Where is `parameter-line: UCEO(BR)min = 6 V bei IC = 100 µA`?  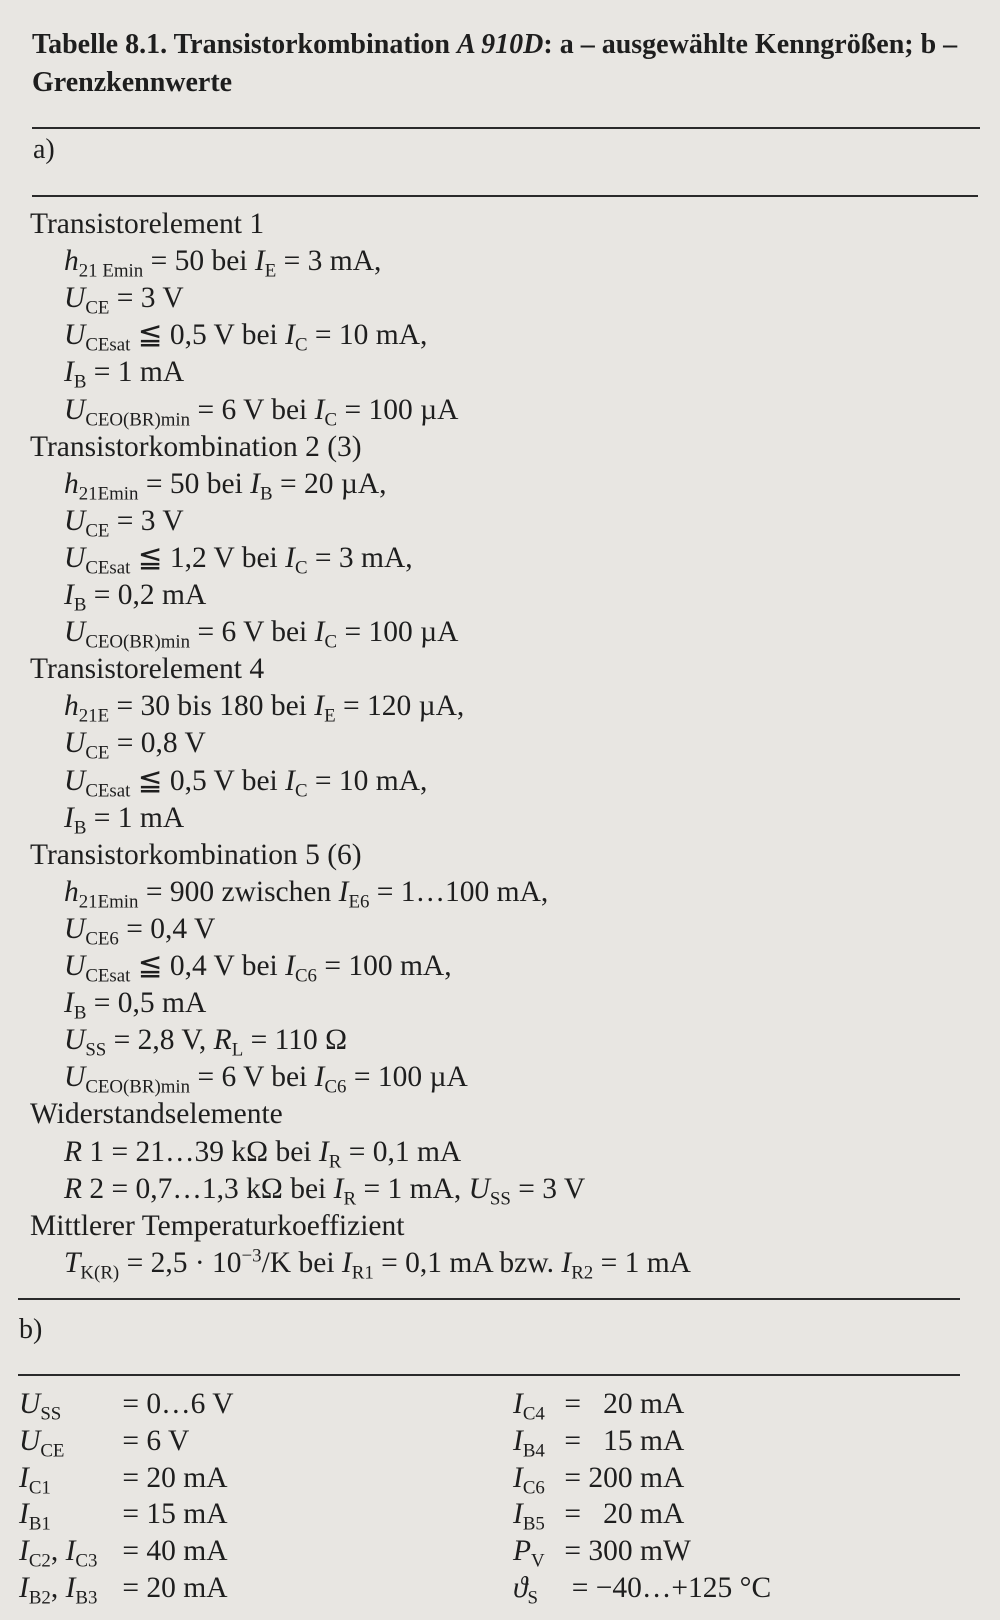 parameter-line: UCEO(BR)min = 6 V bei IC = 100 µA is located at coordinates (261, 411).